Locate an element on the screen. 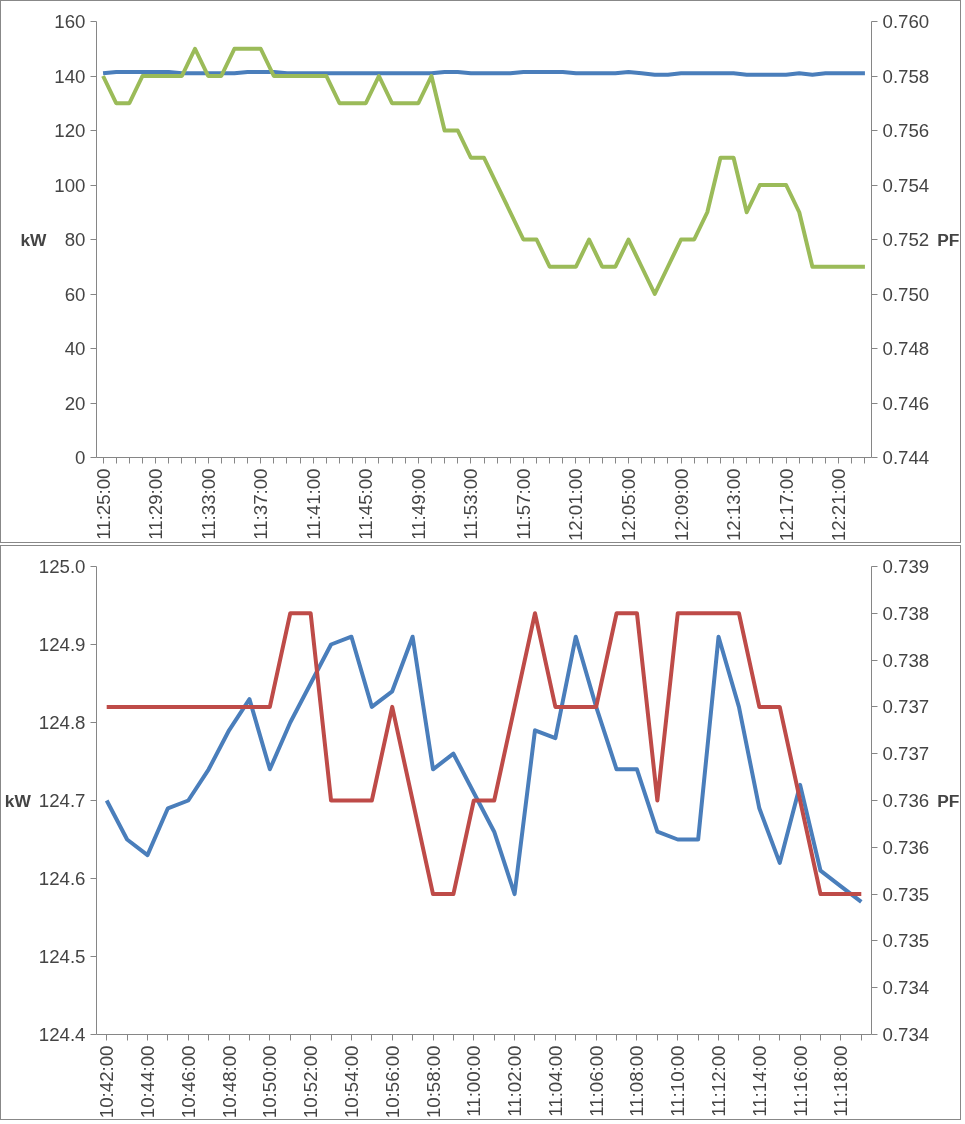  y-tick-label: 124.8 is located at coordinates (62, 722).